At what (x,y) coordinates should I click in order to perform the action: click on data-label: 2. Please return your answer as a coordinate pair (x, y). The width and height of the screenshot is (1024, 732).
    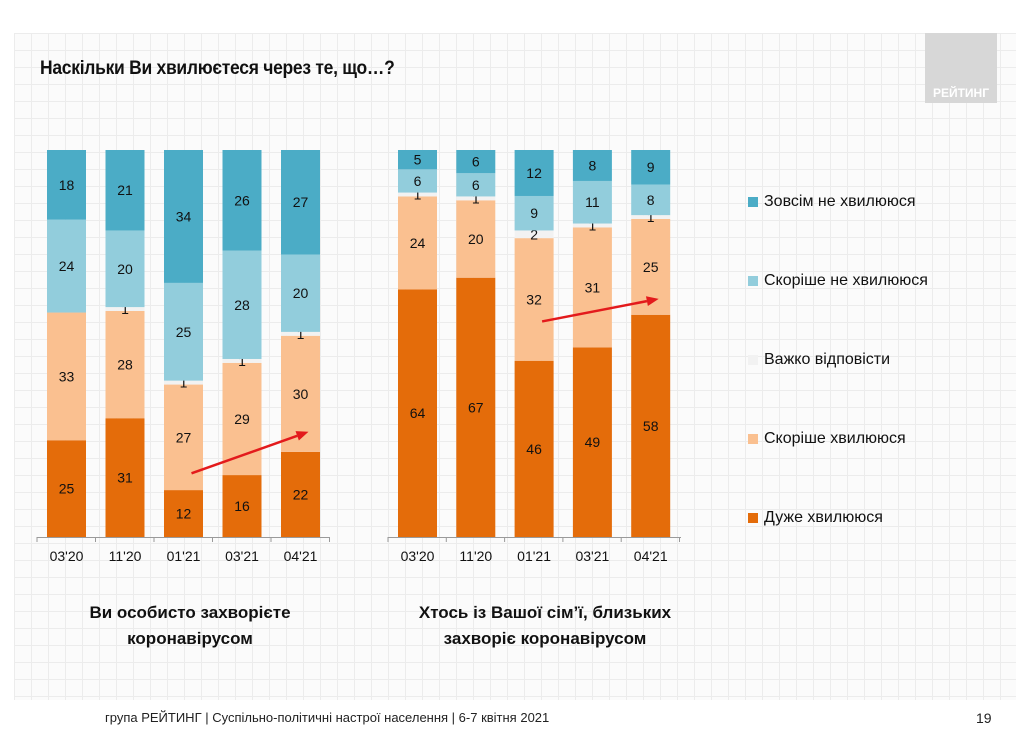
    Looking at the image, I should click on (534, 234).